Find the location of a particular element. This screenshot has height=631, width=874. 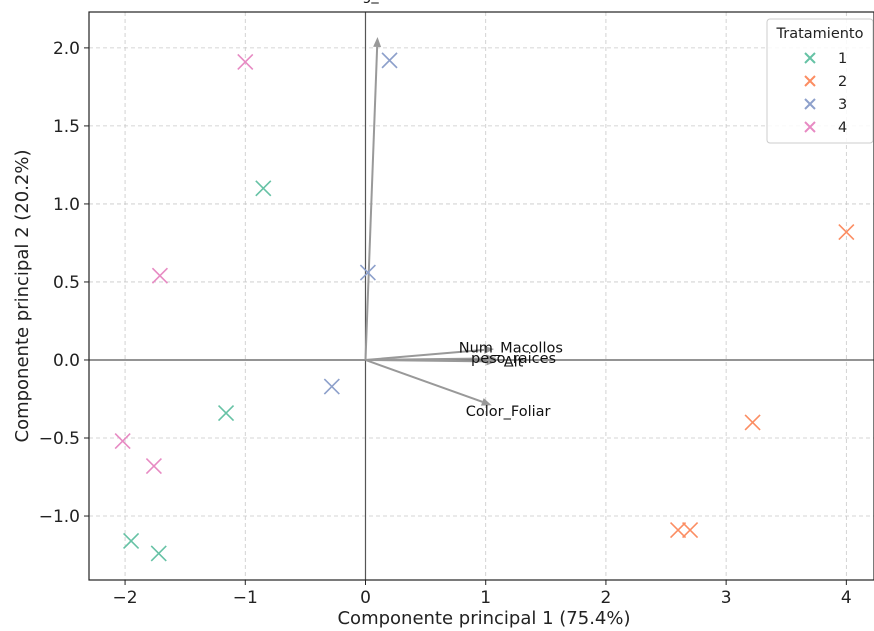

loading-label: Num_Macollos is located at coordinates (511, 349).